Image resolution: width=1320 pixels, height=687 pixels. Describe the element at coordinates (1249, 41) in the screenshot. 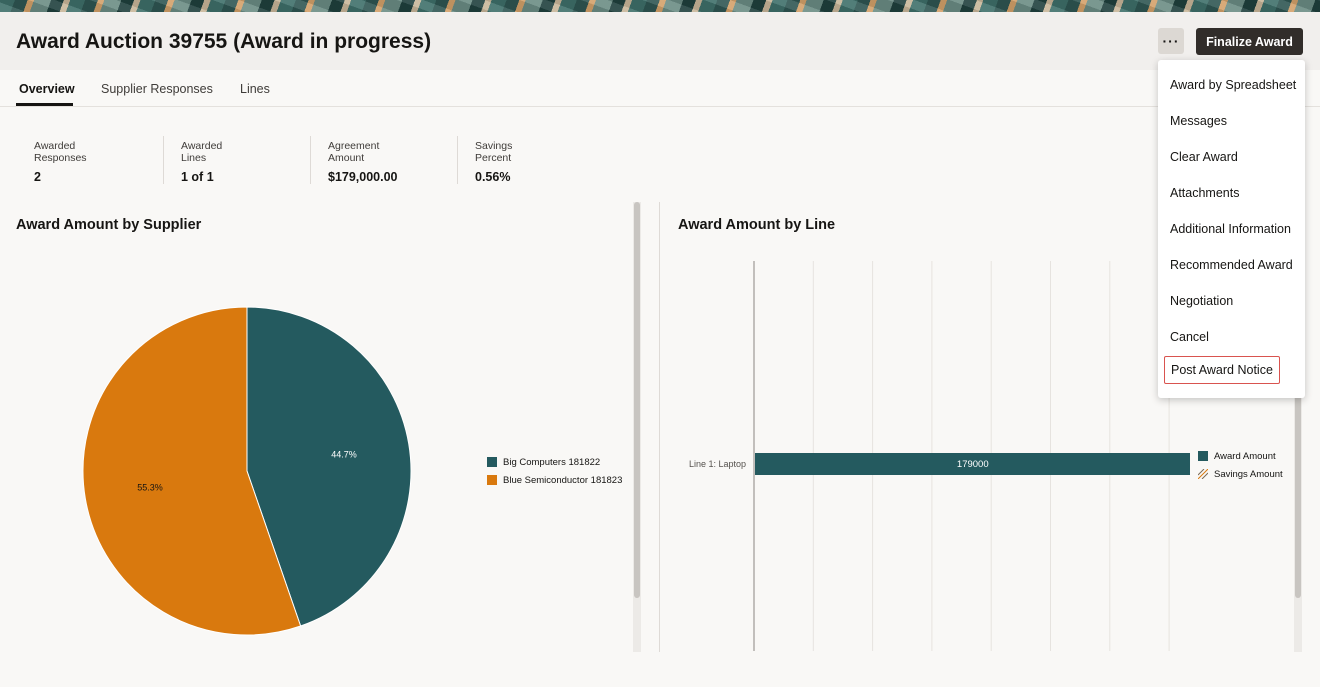

I see `finalize-award-button: Finalize Award` at that location.